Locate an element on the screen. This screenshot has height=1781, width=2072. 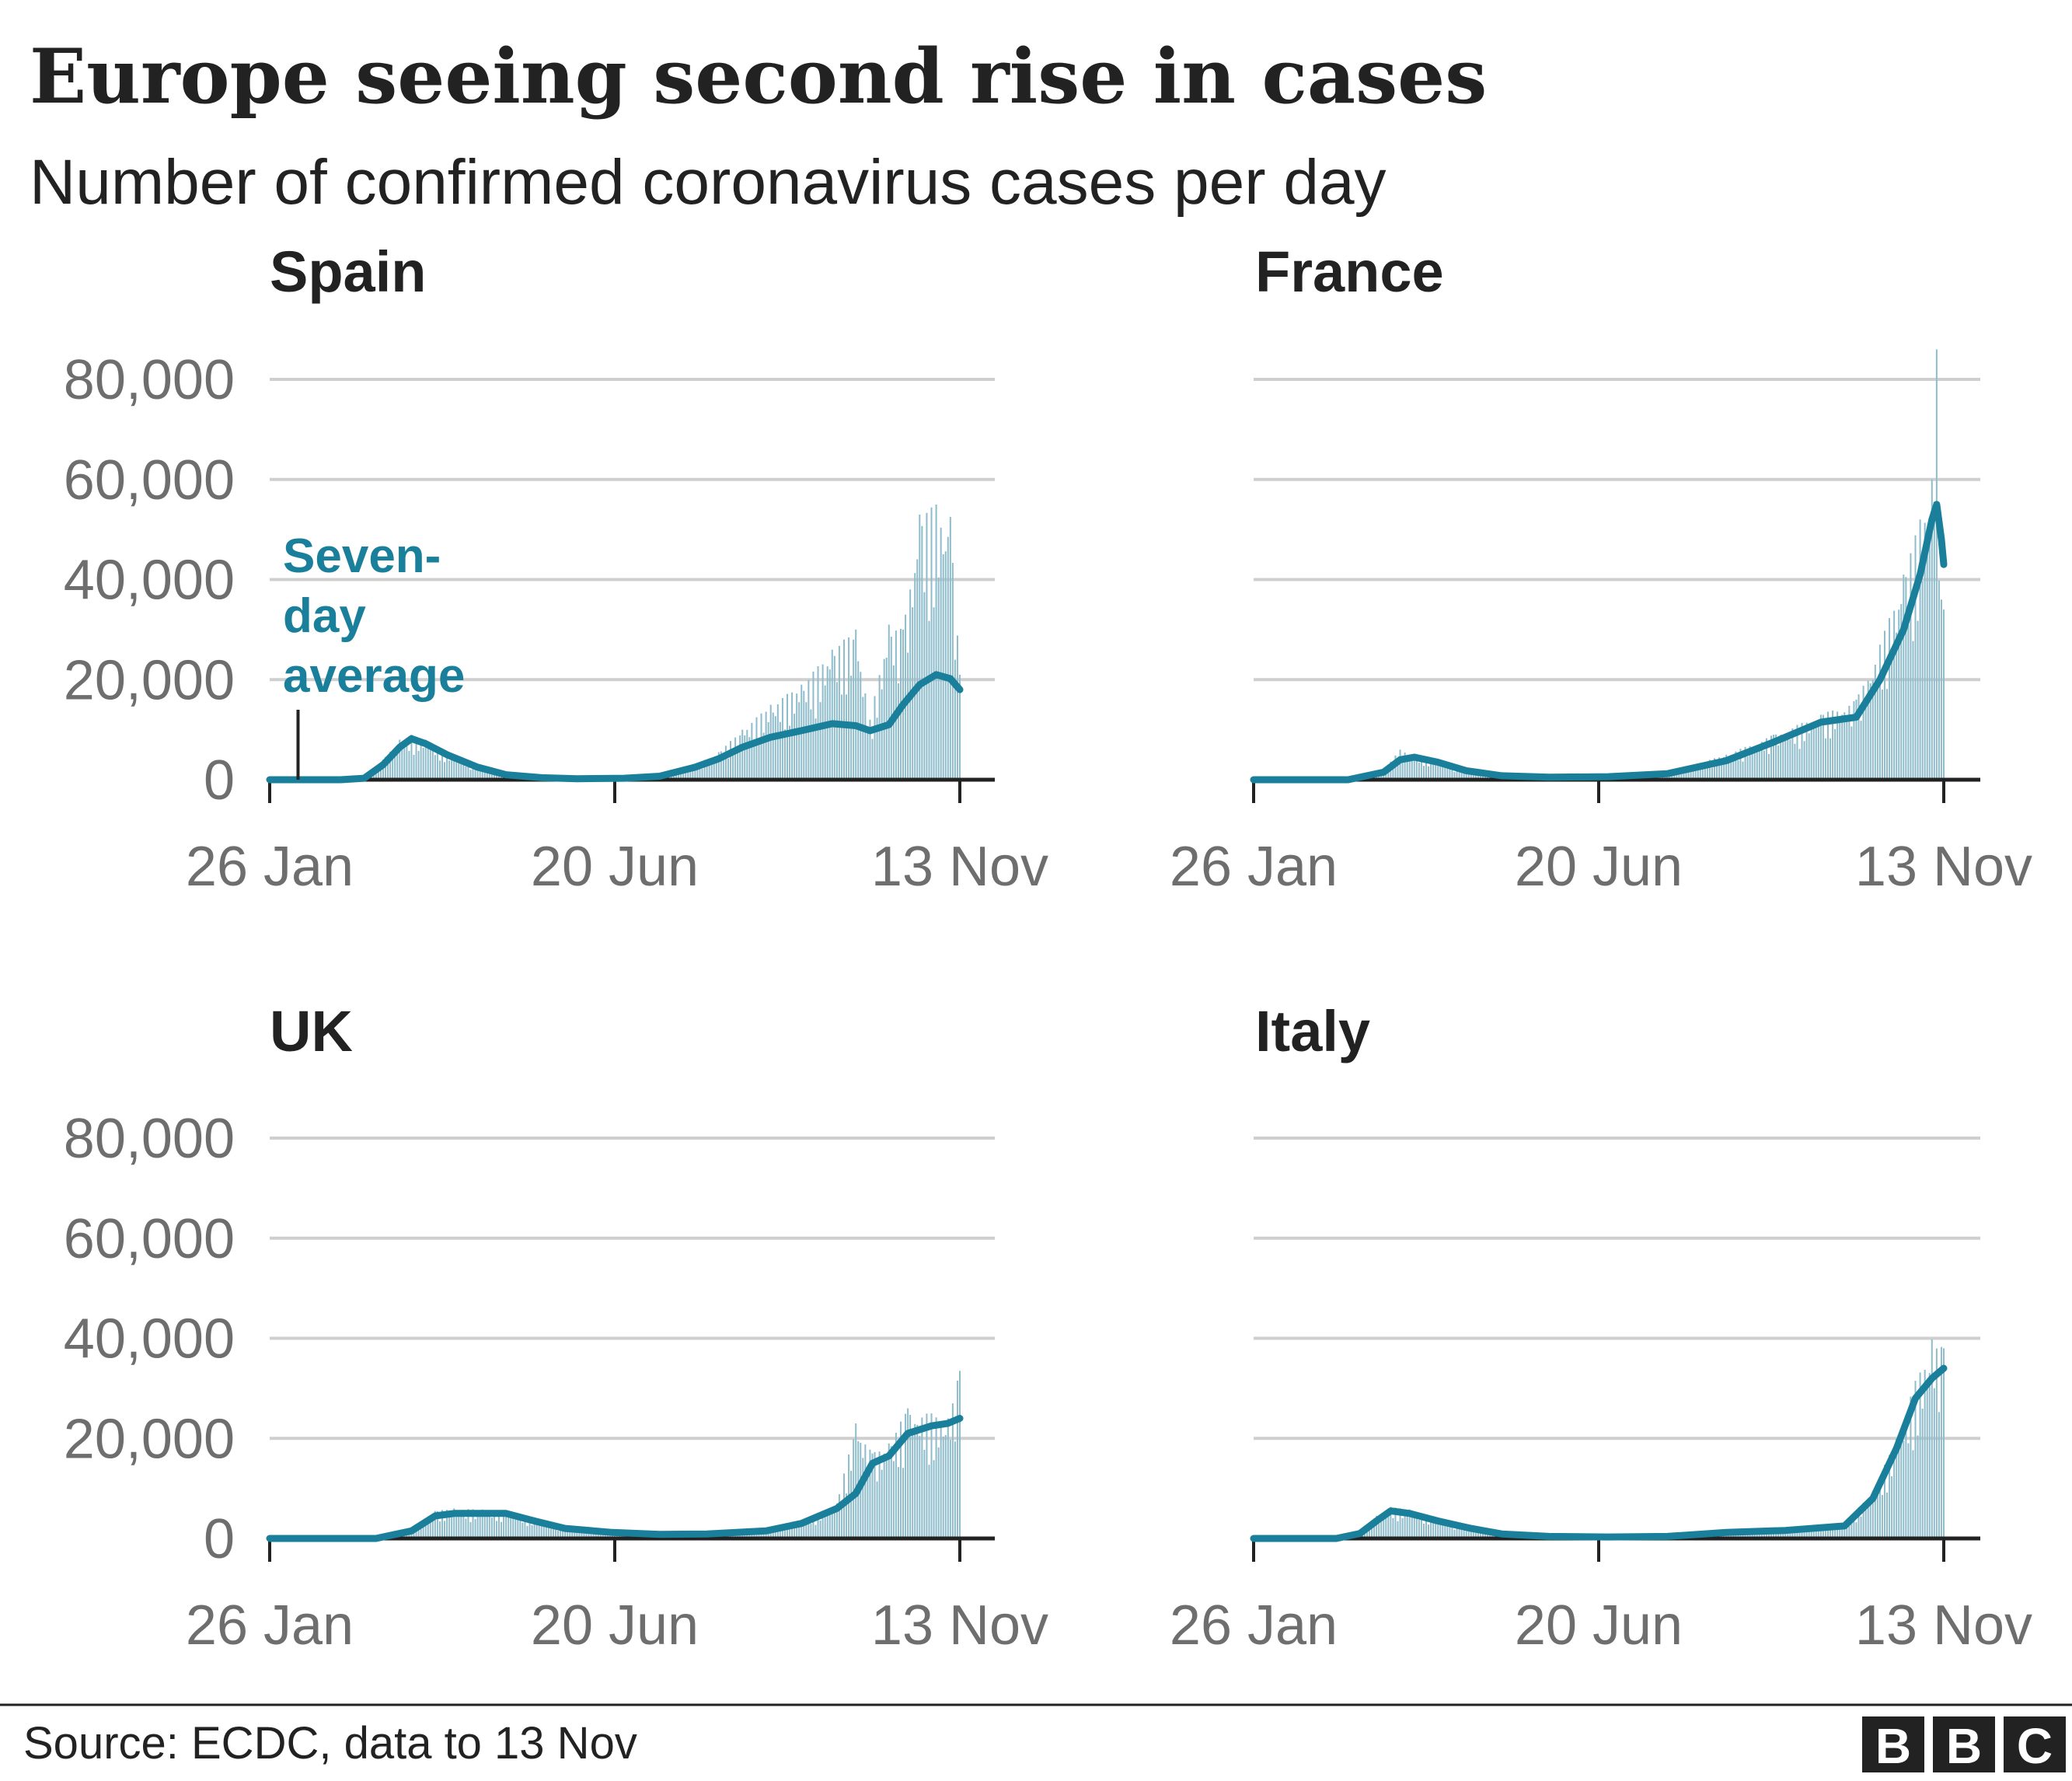
bbc-logo: B B C is located at coordinates (1964, 1745).